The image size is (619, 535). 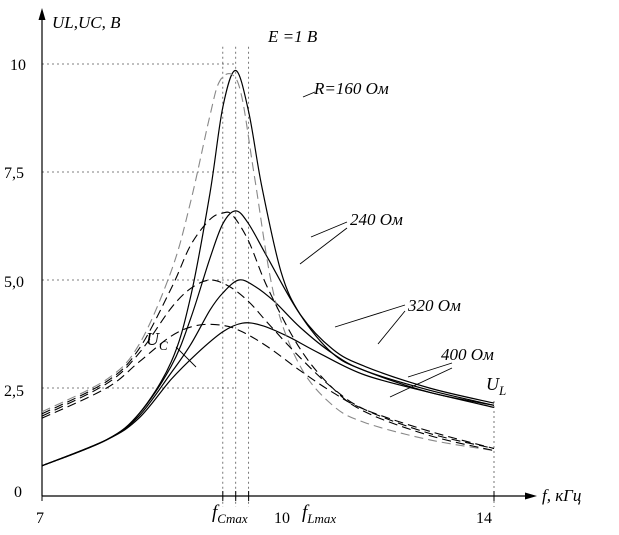 I want to click on ul-main: U, so click(x=493, y=384).